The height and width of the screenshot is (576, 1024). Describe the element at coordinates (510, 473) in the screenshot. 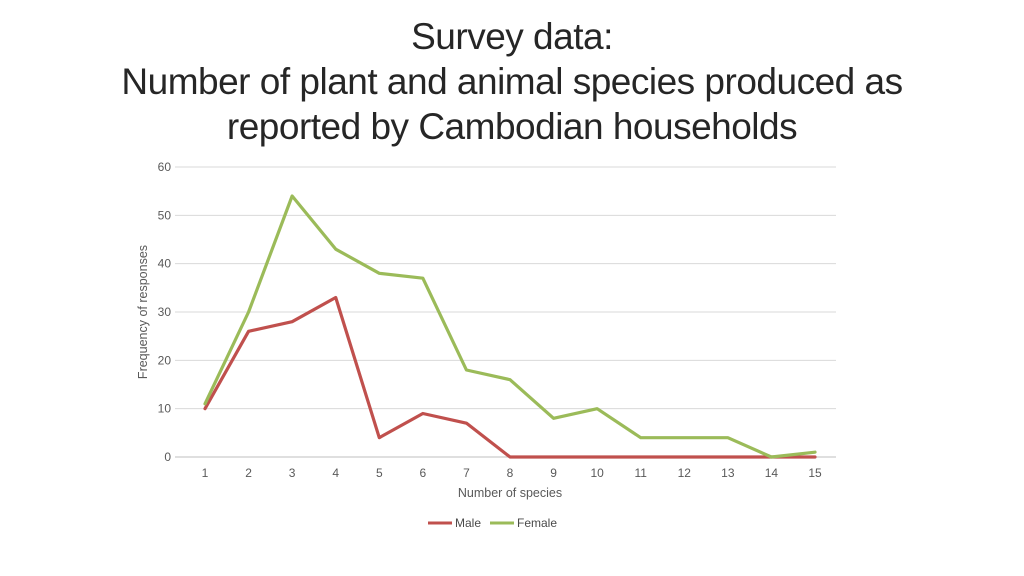

I see `x-tick-label: 8` at that location.